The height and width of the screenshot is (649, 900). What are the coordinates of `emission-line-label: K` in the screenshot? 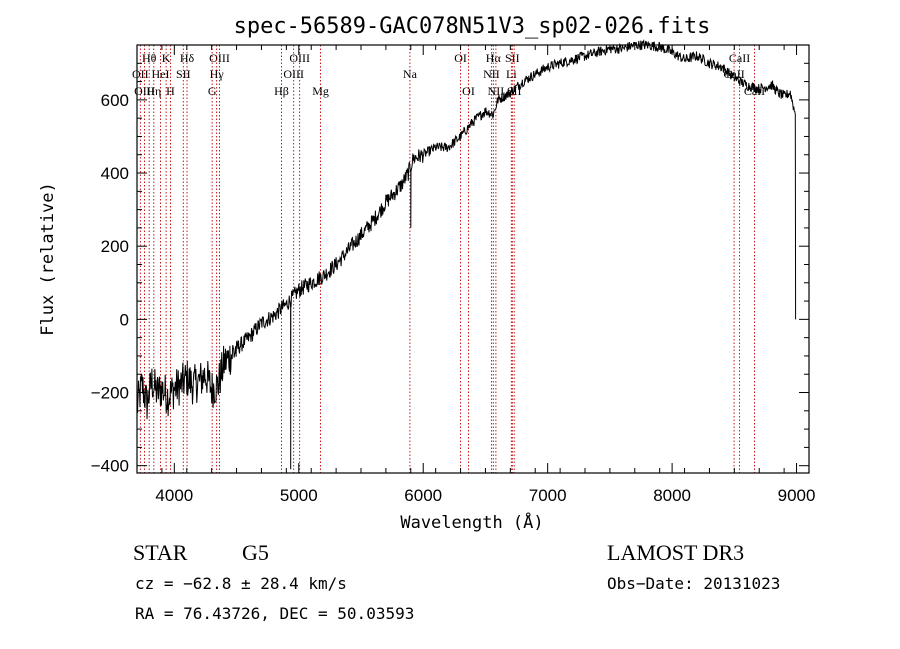 It's located at (166, 58).